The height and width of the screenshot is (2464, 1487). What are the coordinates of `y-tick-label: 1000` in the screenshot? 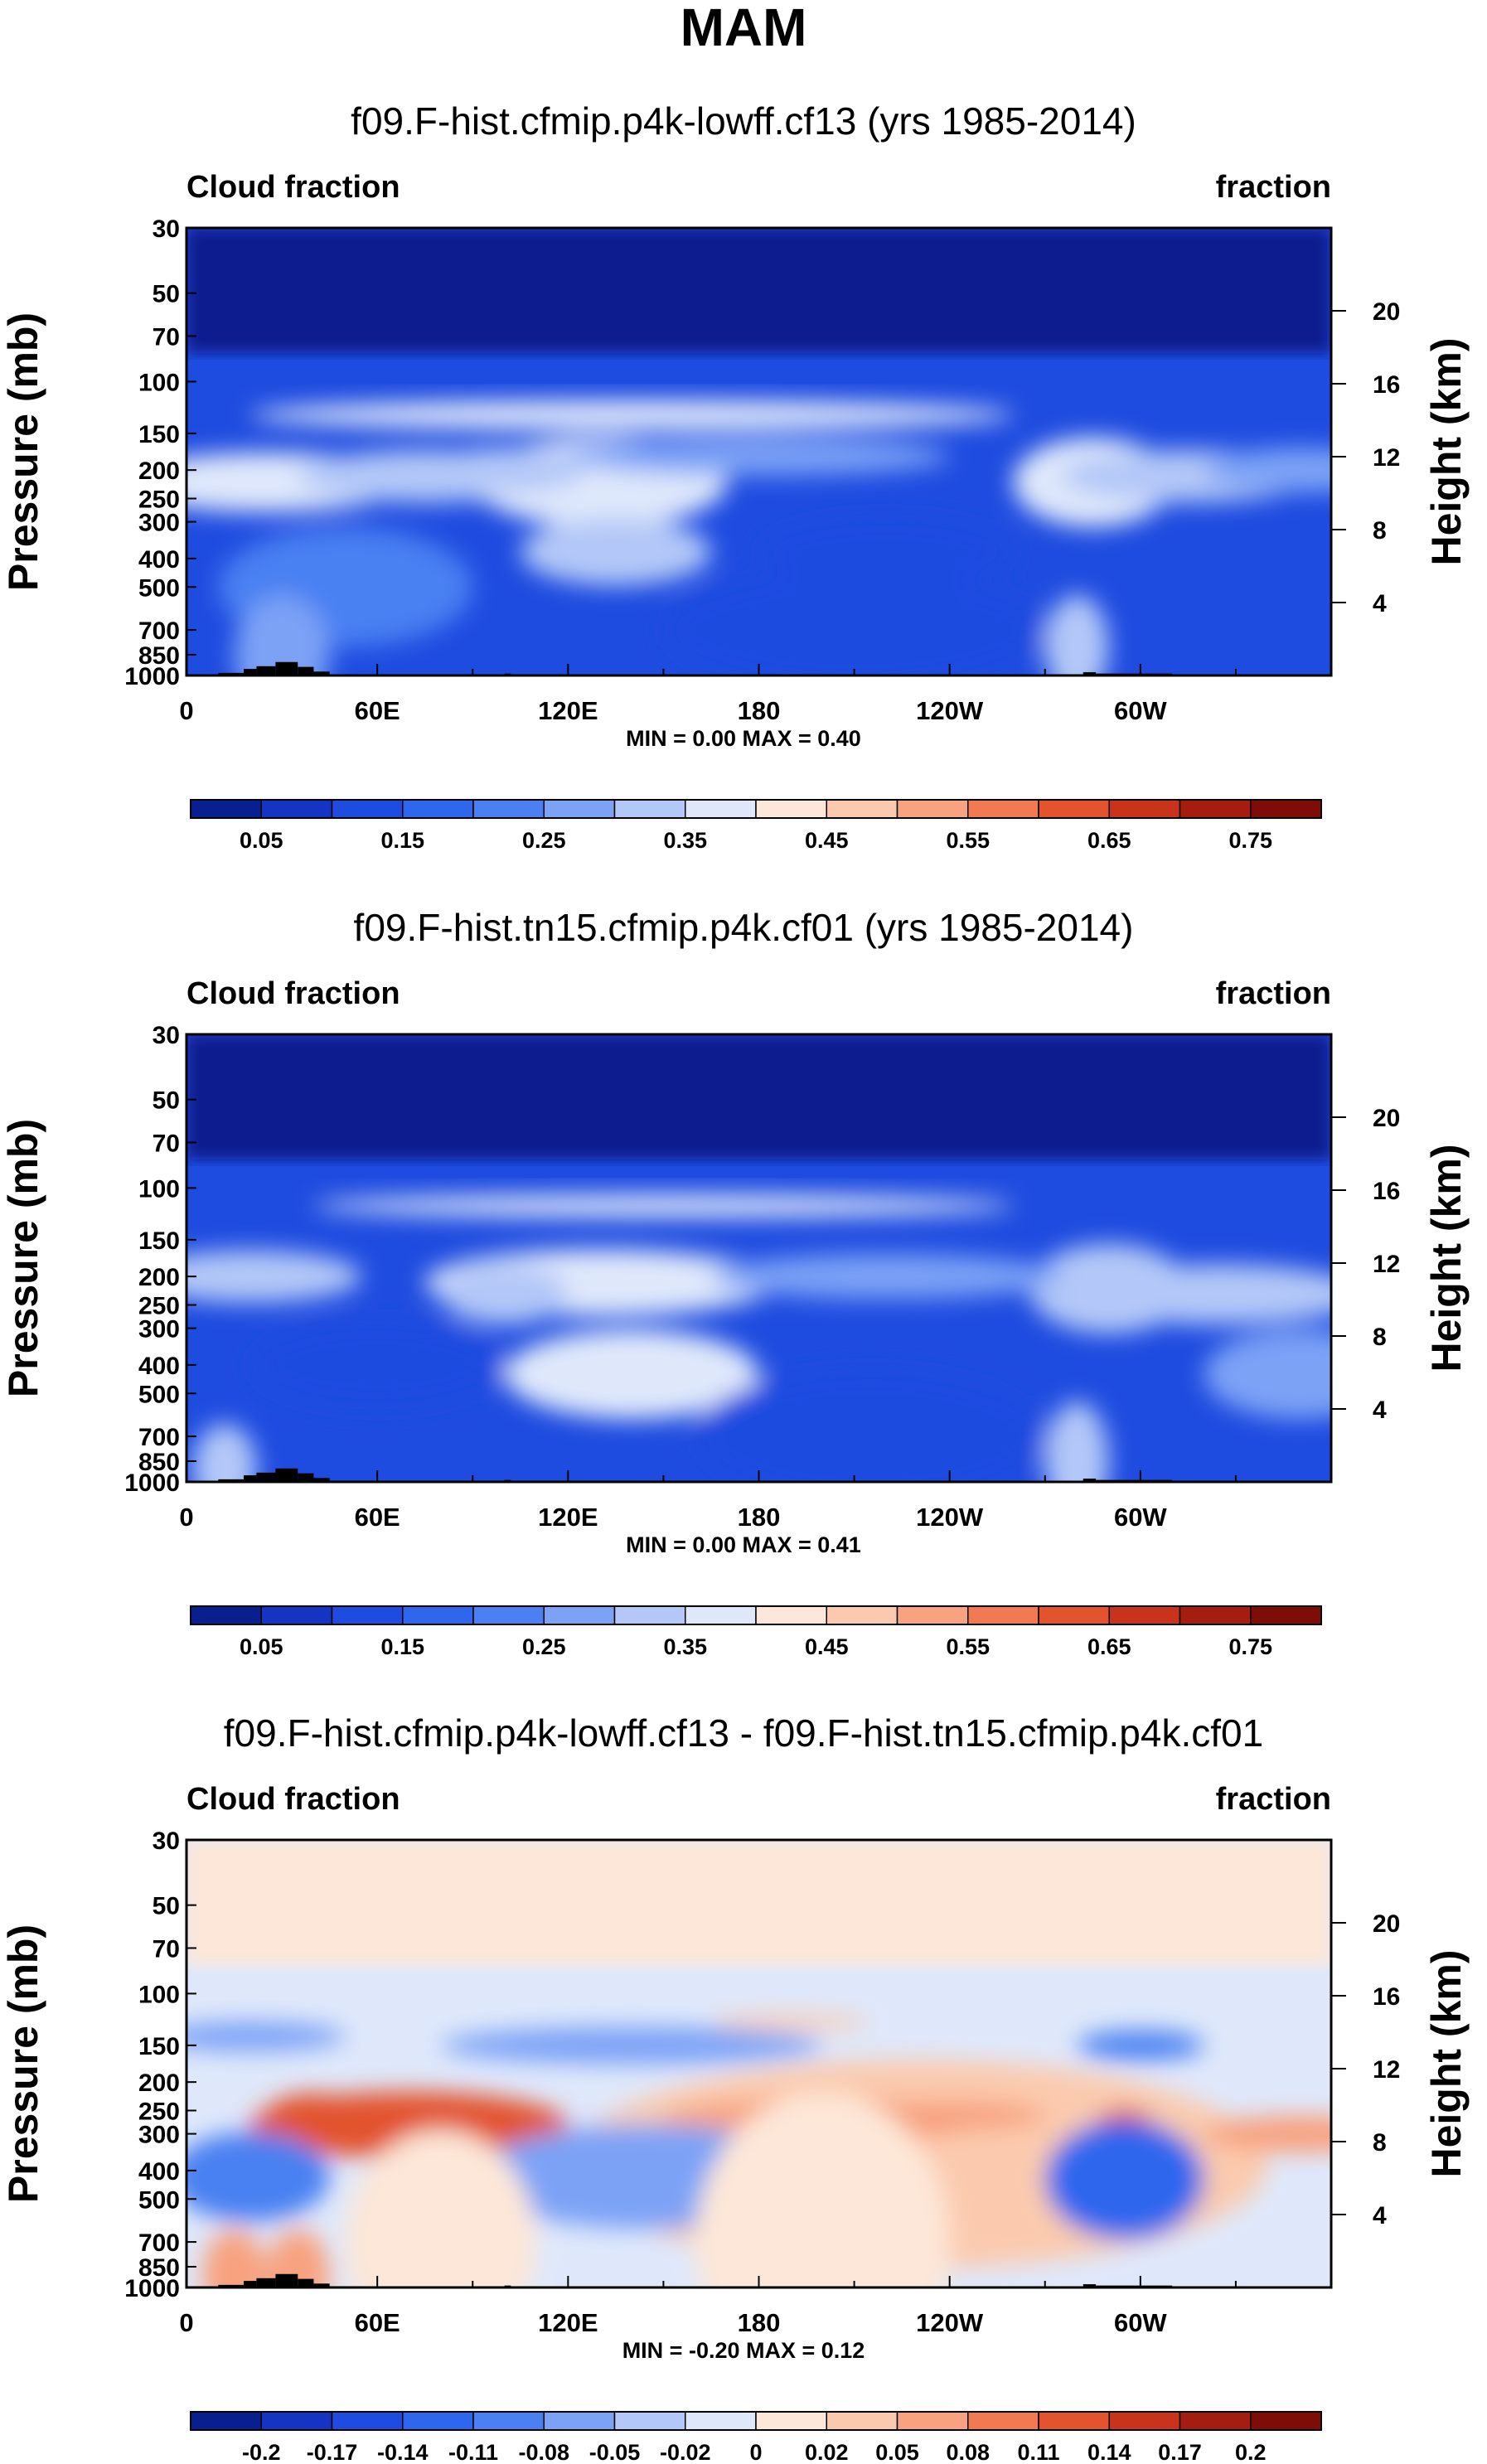 It's located at (152, 1483).